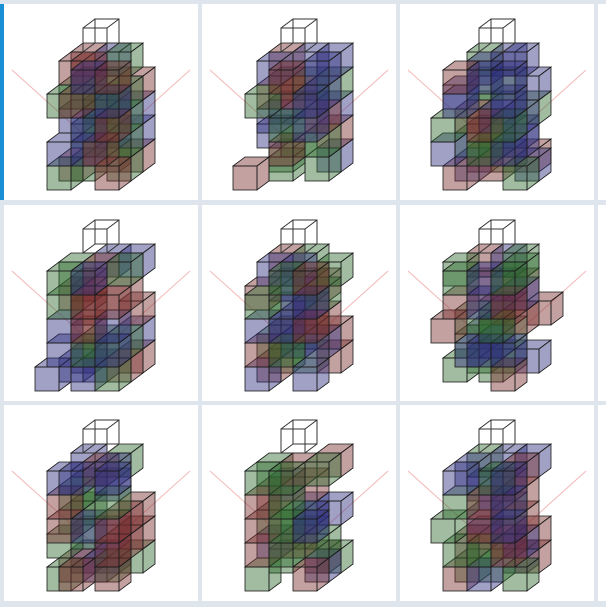 The width and height of the screenshot is (606, 607). Describe the element at coordinates (2, 102) in the screenshot. I see `selection-indicator` at that location.